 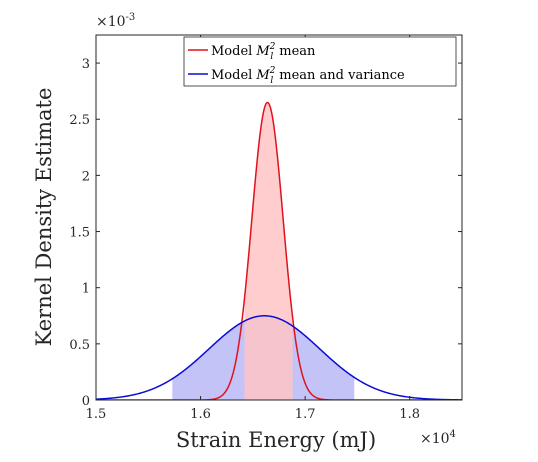 What do you see at coordinates (79, 345) in the screenshot?
I see `y-tick-label: 0.5` at bounding box center [79, 345].